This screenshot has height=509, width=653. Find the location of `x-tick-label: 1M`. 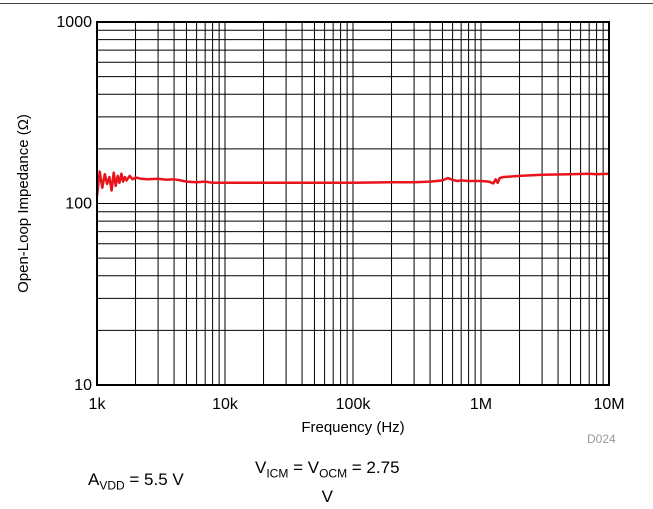

x-tick-label: 1M is located at coordinates (481, 404).